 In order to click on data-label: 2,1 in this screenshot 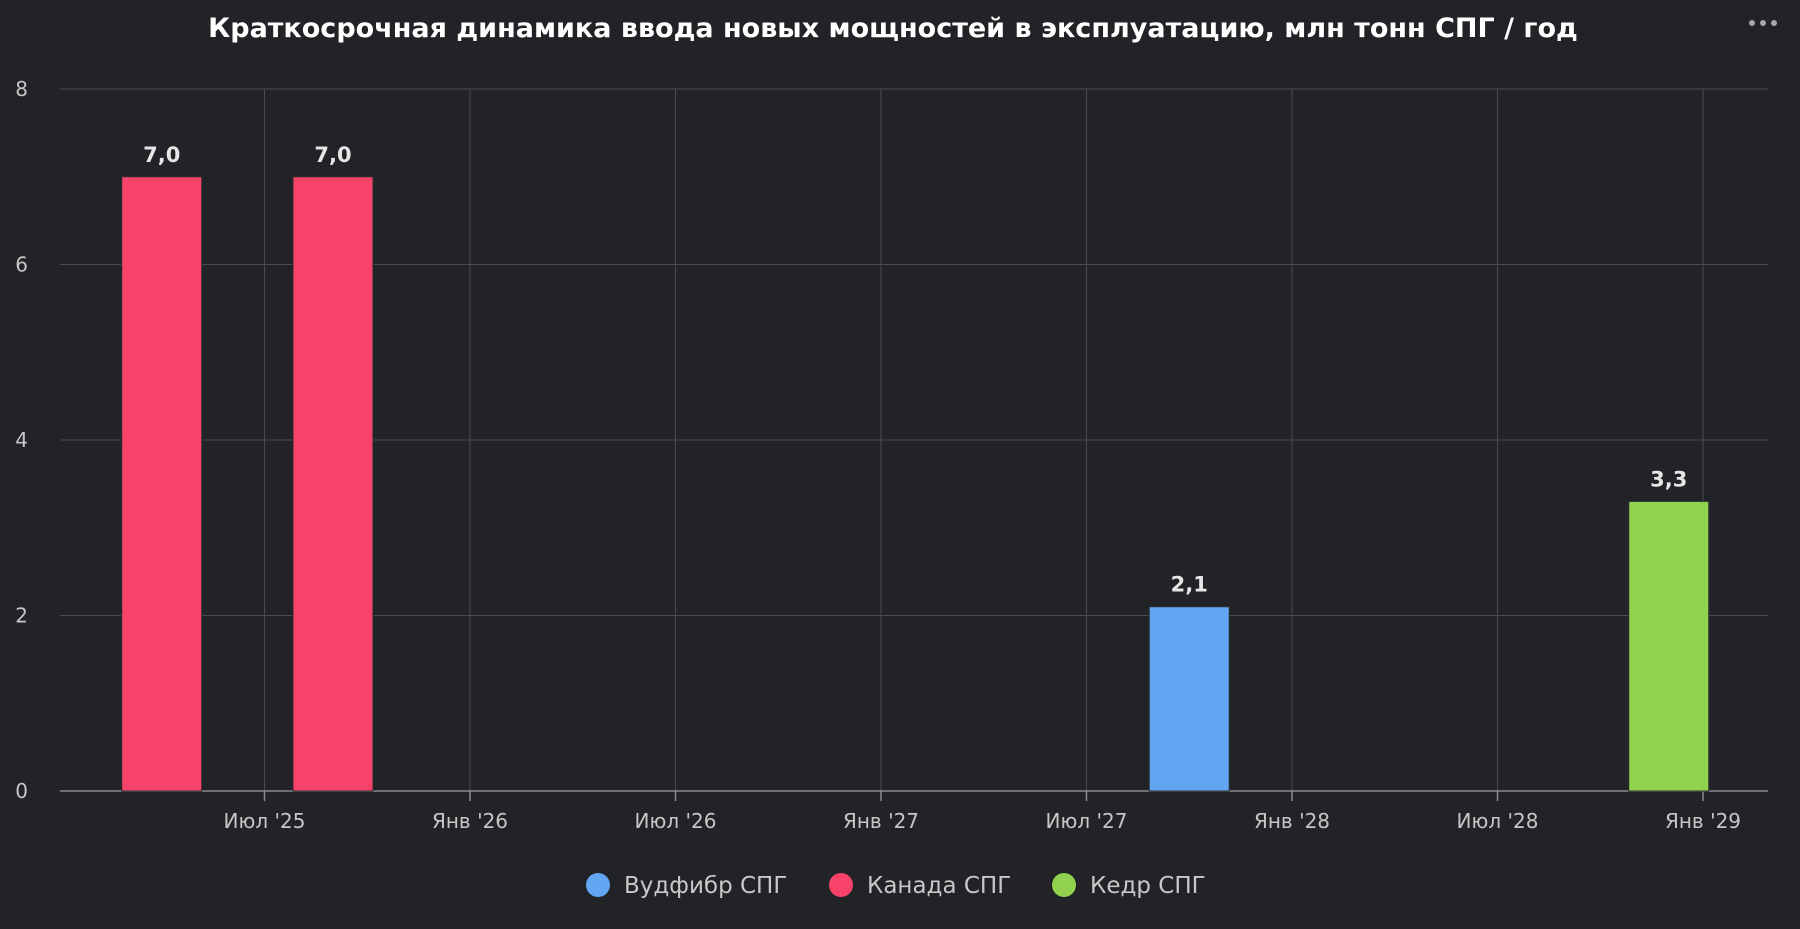, I will do `click(1189, 585)`.